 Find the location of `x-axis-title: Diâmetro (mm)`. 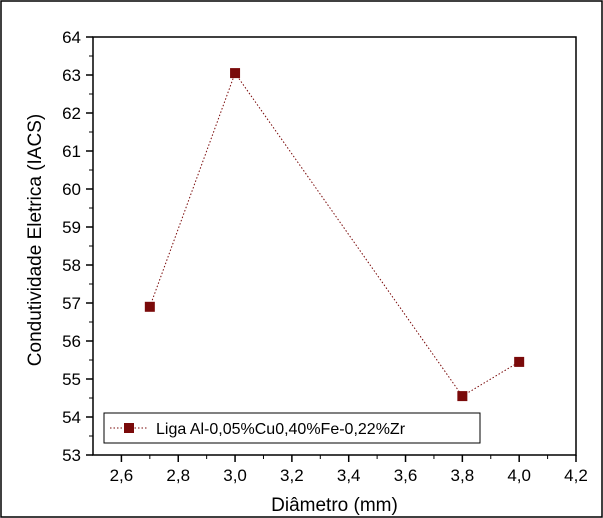

x-axis-title: Diâmetro (mm) is located at coordinates (334, 505).